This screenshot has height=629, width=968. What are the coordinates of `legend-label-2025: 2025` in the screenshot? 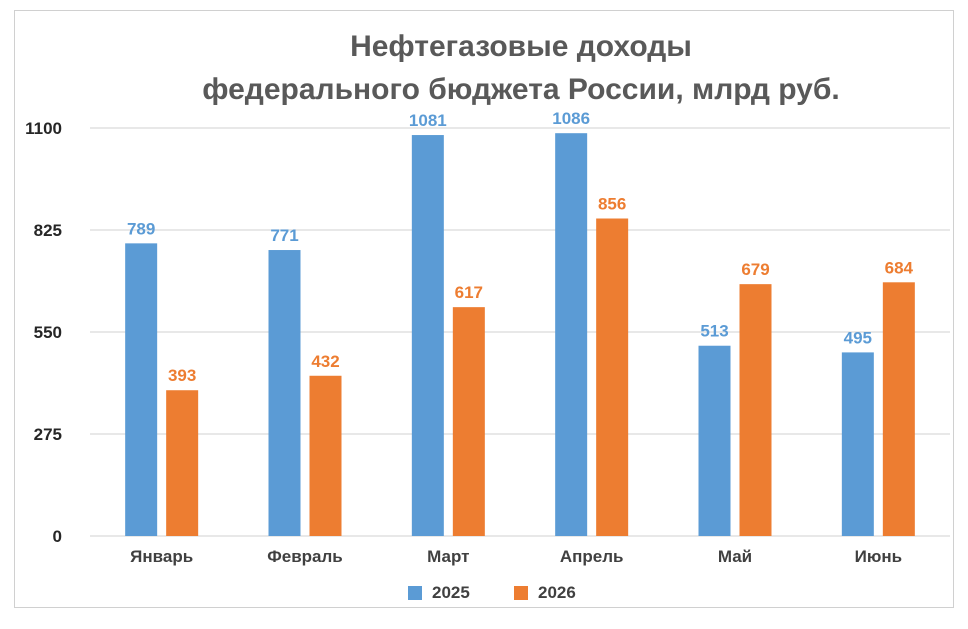 It's located at (451, 592).